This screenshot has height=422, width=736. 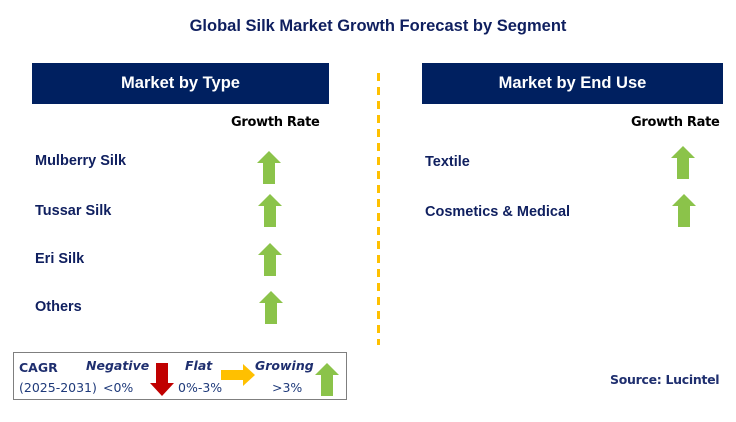 I want to click on source-credit: Source: Lucintel, so click(x=665, y=379).